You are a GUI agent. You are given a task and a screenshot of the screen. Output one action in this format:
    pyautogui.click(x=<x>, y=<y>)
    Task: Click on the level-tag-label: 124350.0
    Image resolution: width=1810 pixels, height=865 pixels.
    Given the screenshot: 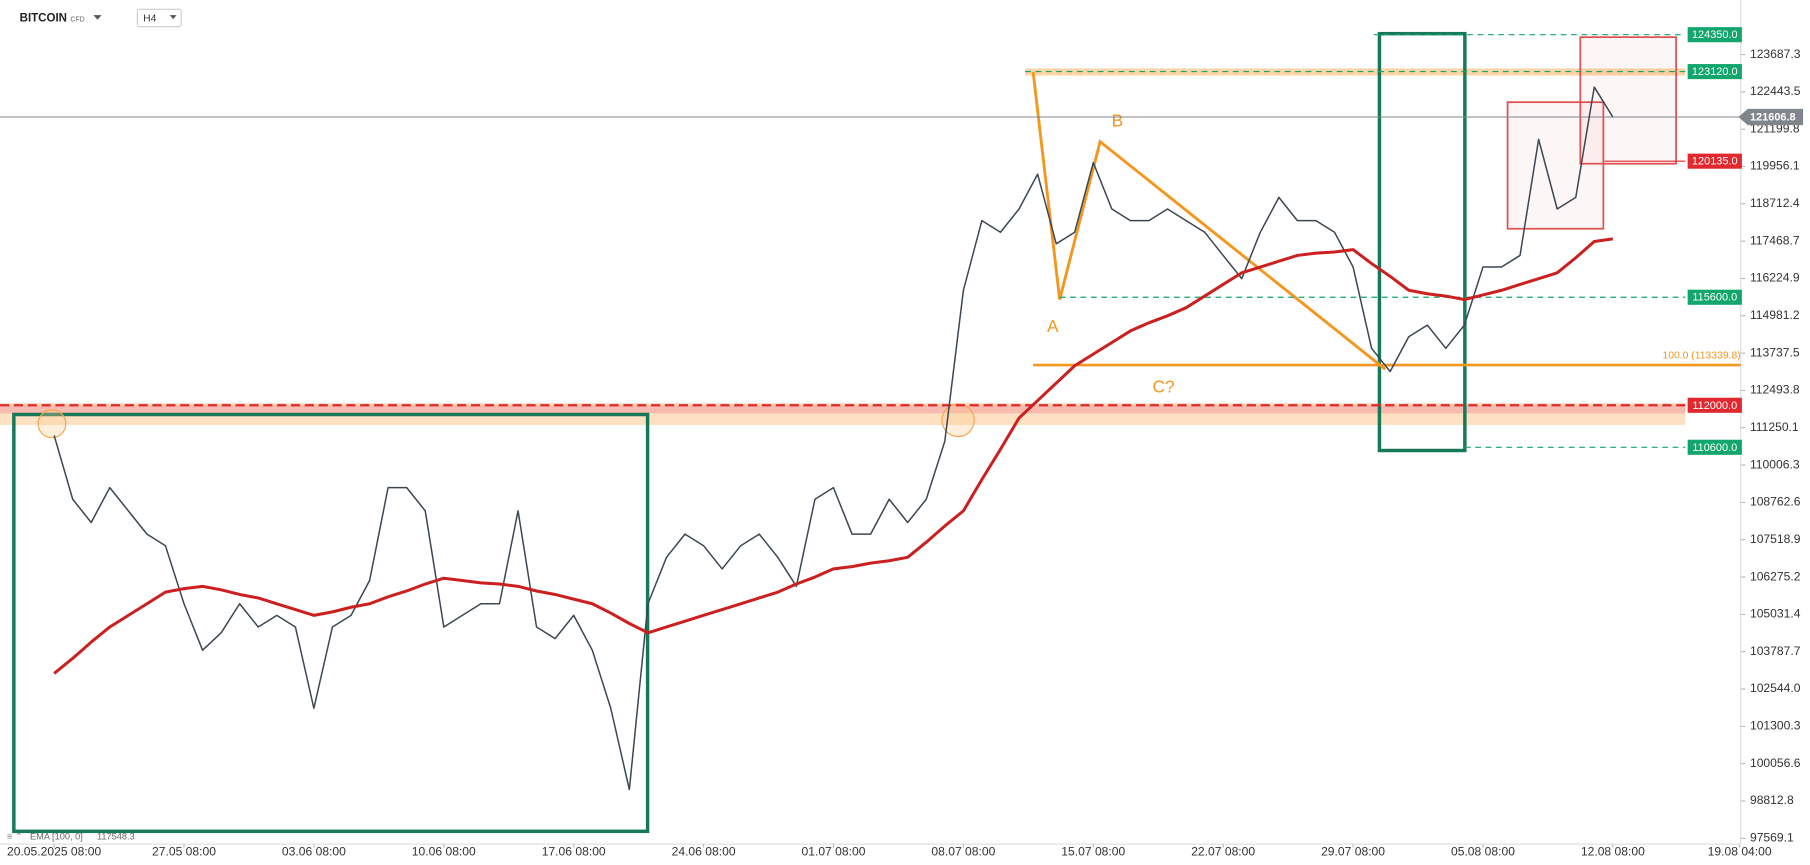 What is the action you would take?
    pyautogui.click(x=1715, y=35)
    